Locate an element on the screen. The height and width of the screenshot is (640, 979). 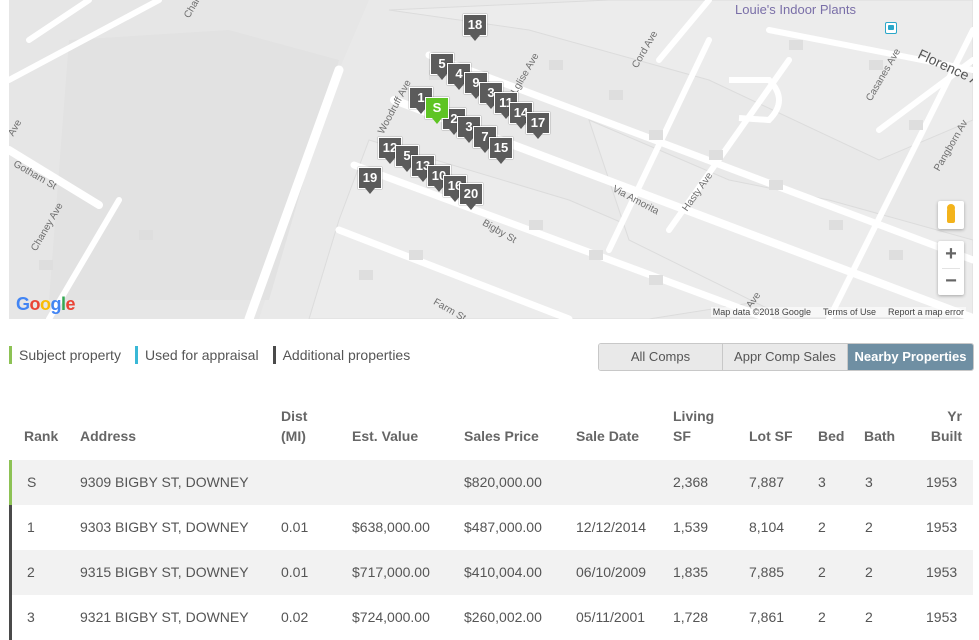
col-living-line2: SF is located at coordinates (682, 436).